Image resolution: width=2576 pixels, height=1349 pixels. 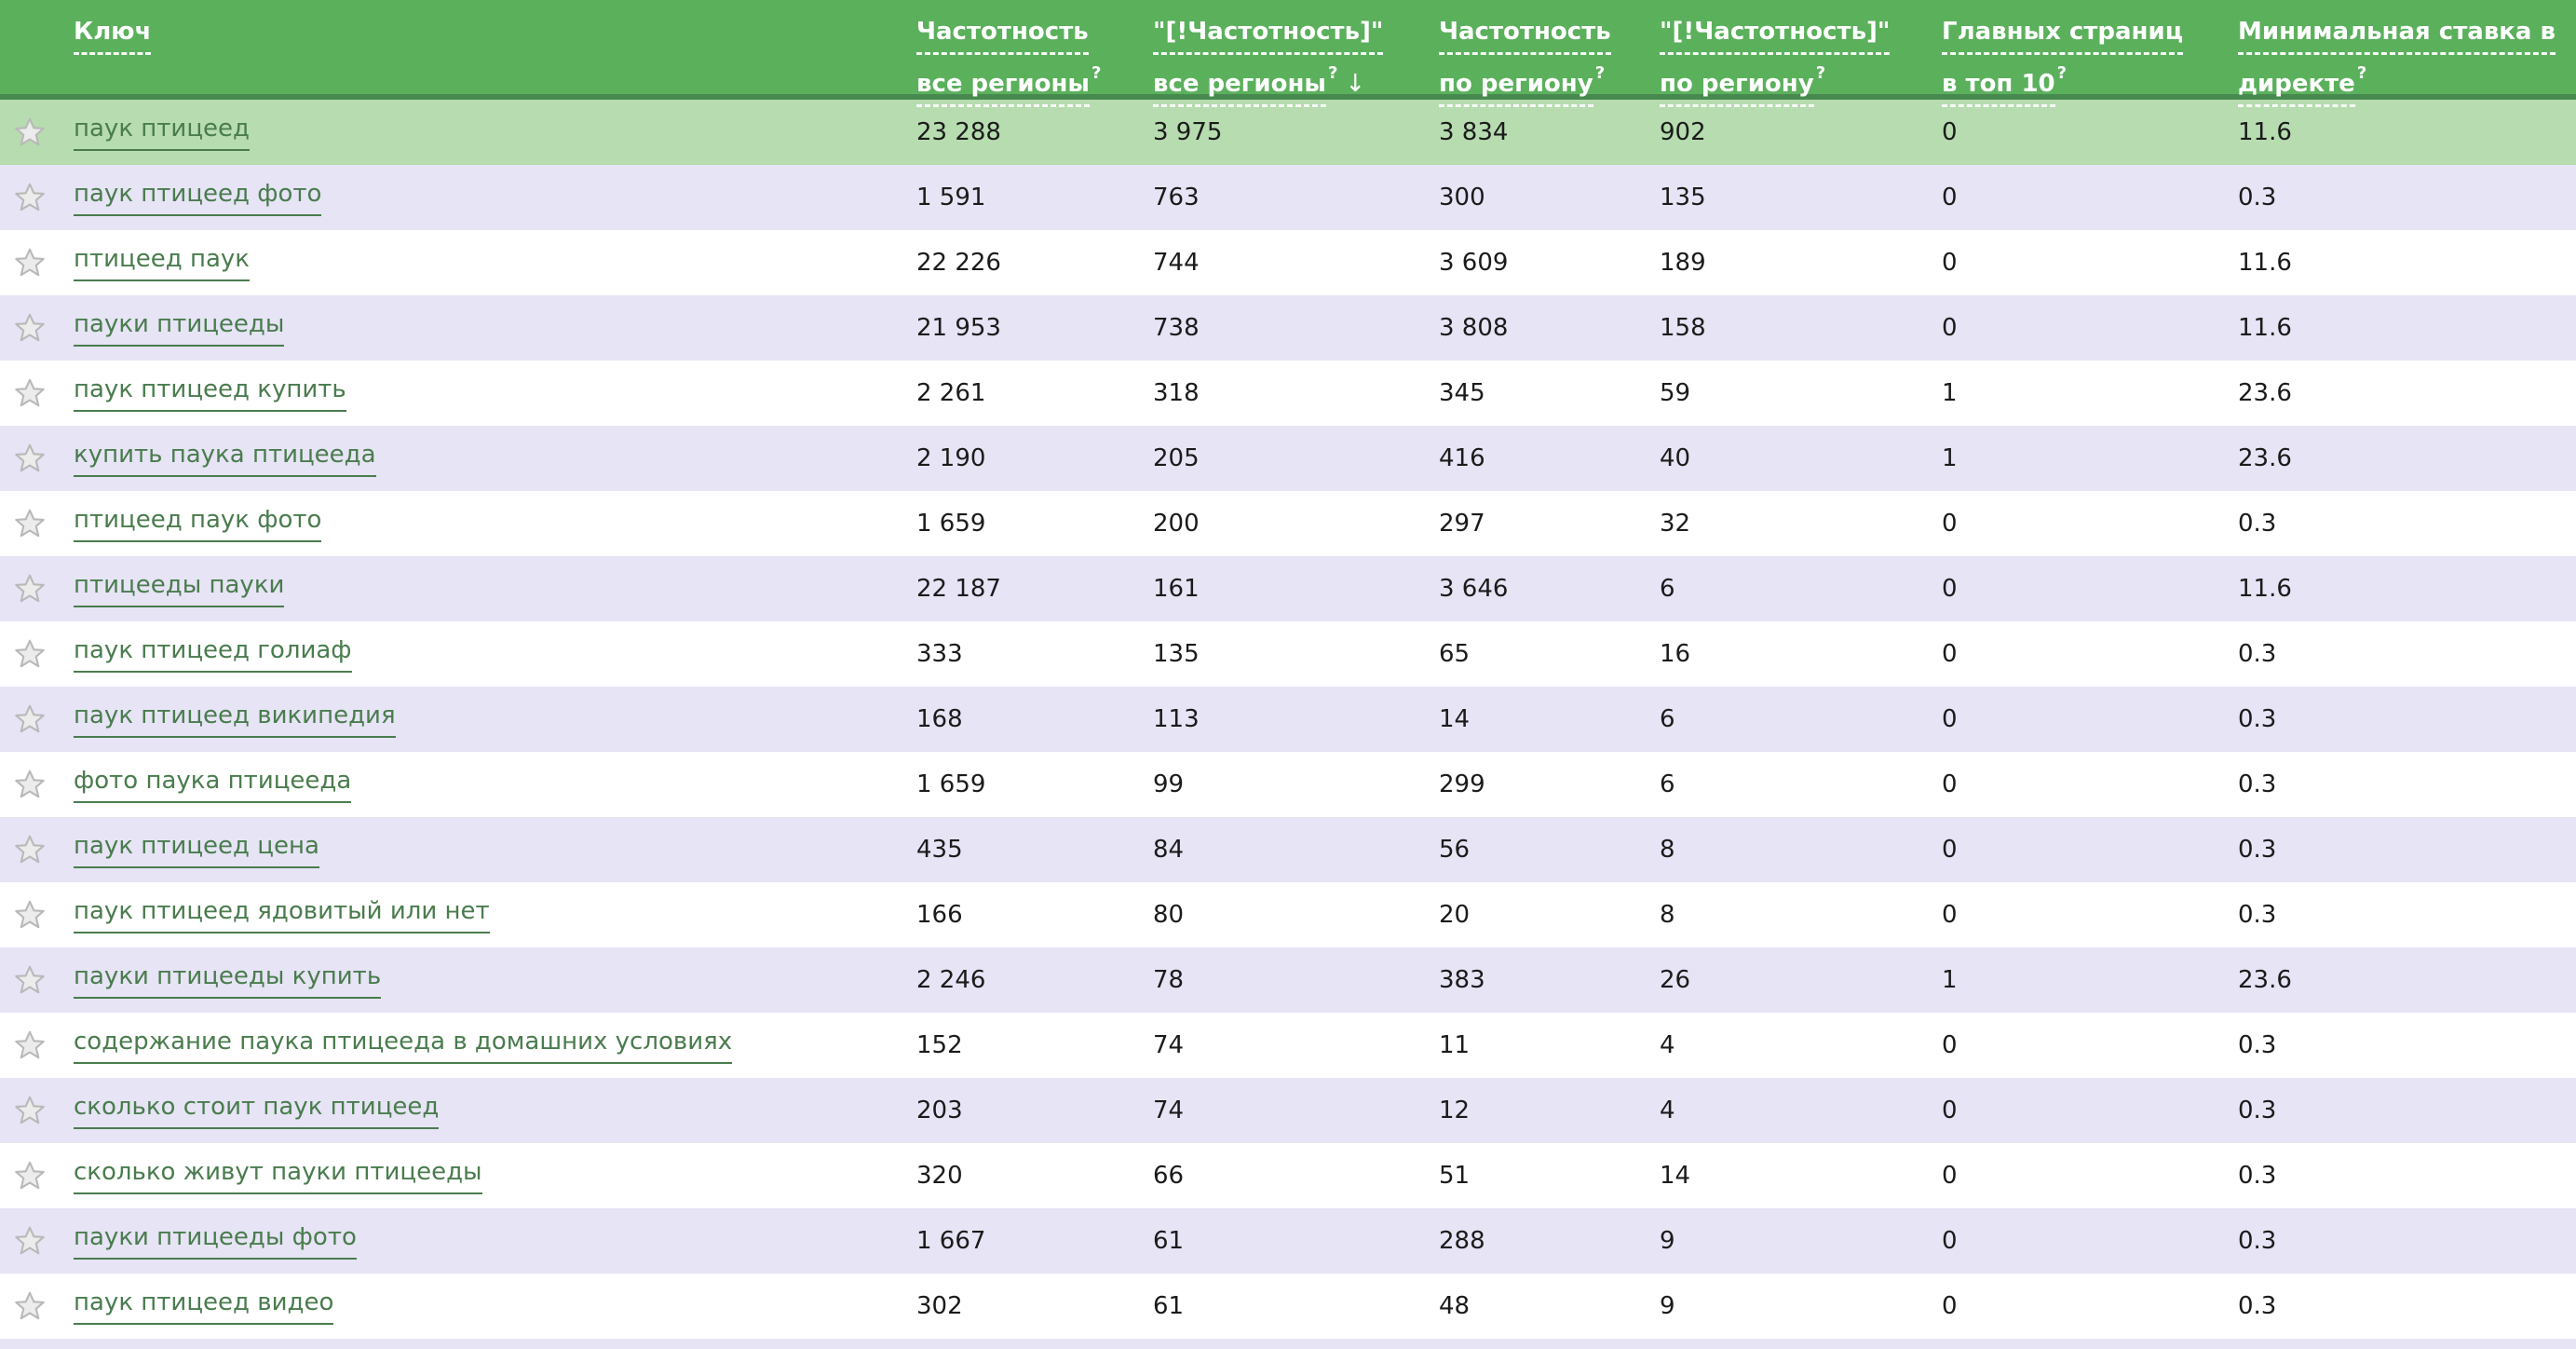 I want to click on freq-all-value: 435, so click(x=939, y=850).